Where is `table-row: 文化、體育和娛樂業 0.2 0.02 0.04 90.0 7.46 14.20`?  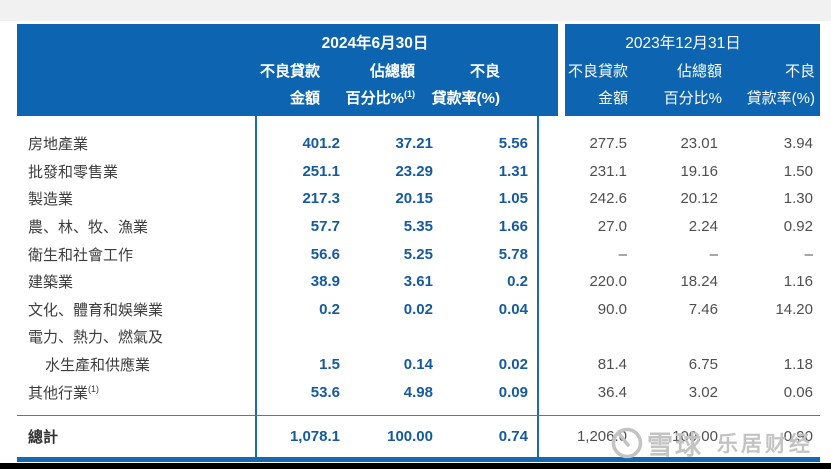
table-row: 文化、體育和娛樂業 0.2 0.02 0.04 90.0 7.46 14.20 is located at coordinates (418, 310).